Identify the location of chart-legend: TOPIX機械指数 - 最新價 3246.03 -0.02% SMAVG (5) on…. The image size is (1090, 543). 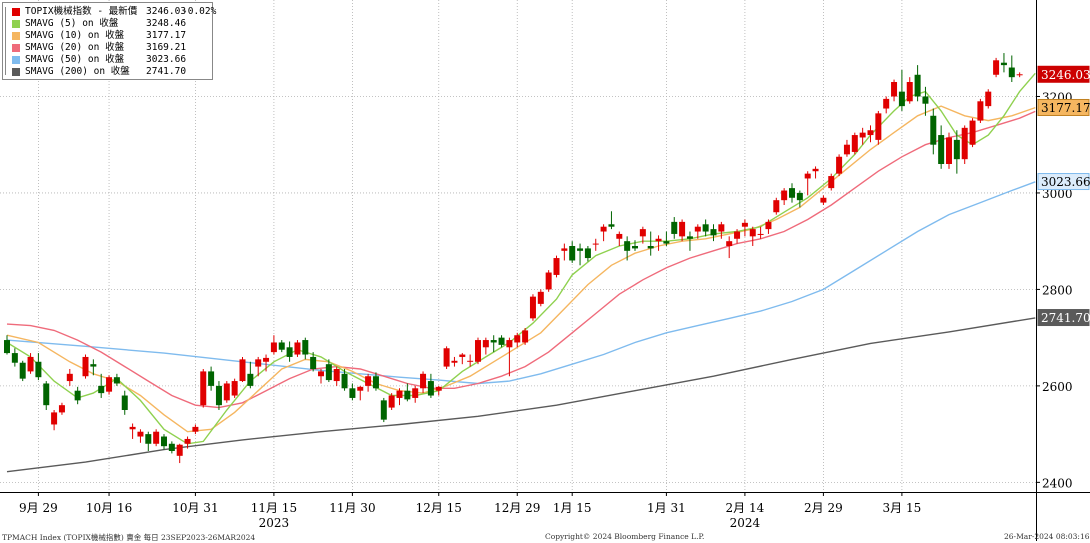
(109, 41).